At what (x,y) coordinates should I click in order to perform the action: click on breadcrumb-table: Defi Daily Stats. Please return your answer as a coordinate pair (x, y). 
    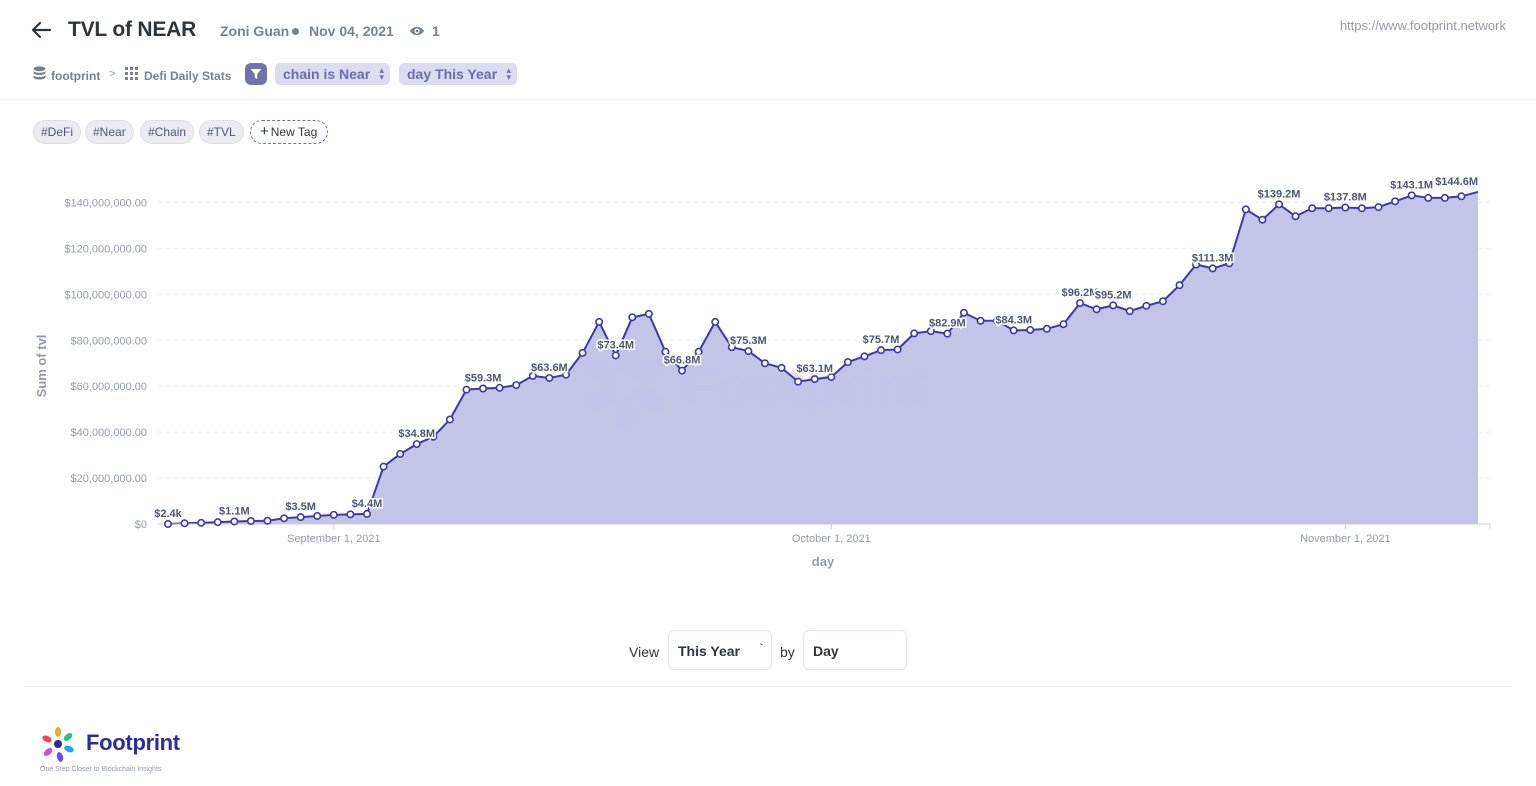
    Looking at the image, I should click on (188, 76).